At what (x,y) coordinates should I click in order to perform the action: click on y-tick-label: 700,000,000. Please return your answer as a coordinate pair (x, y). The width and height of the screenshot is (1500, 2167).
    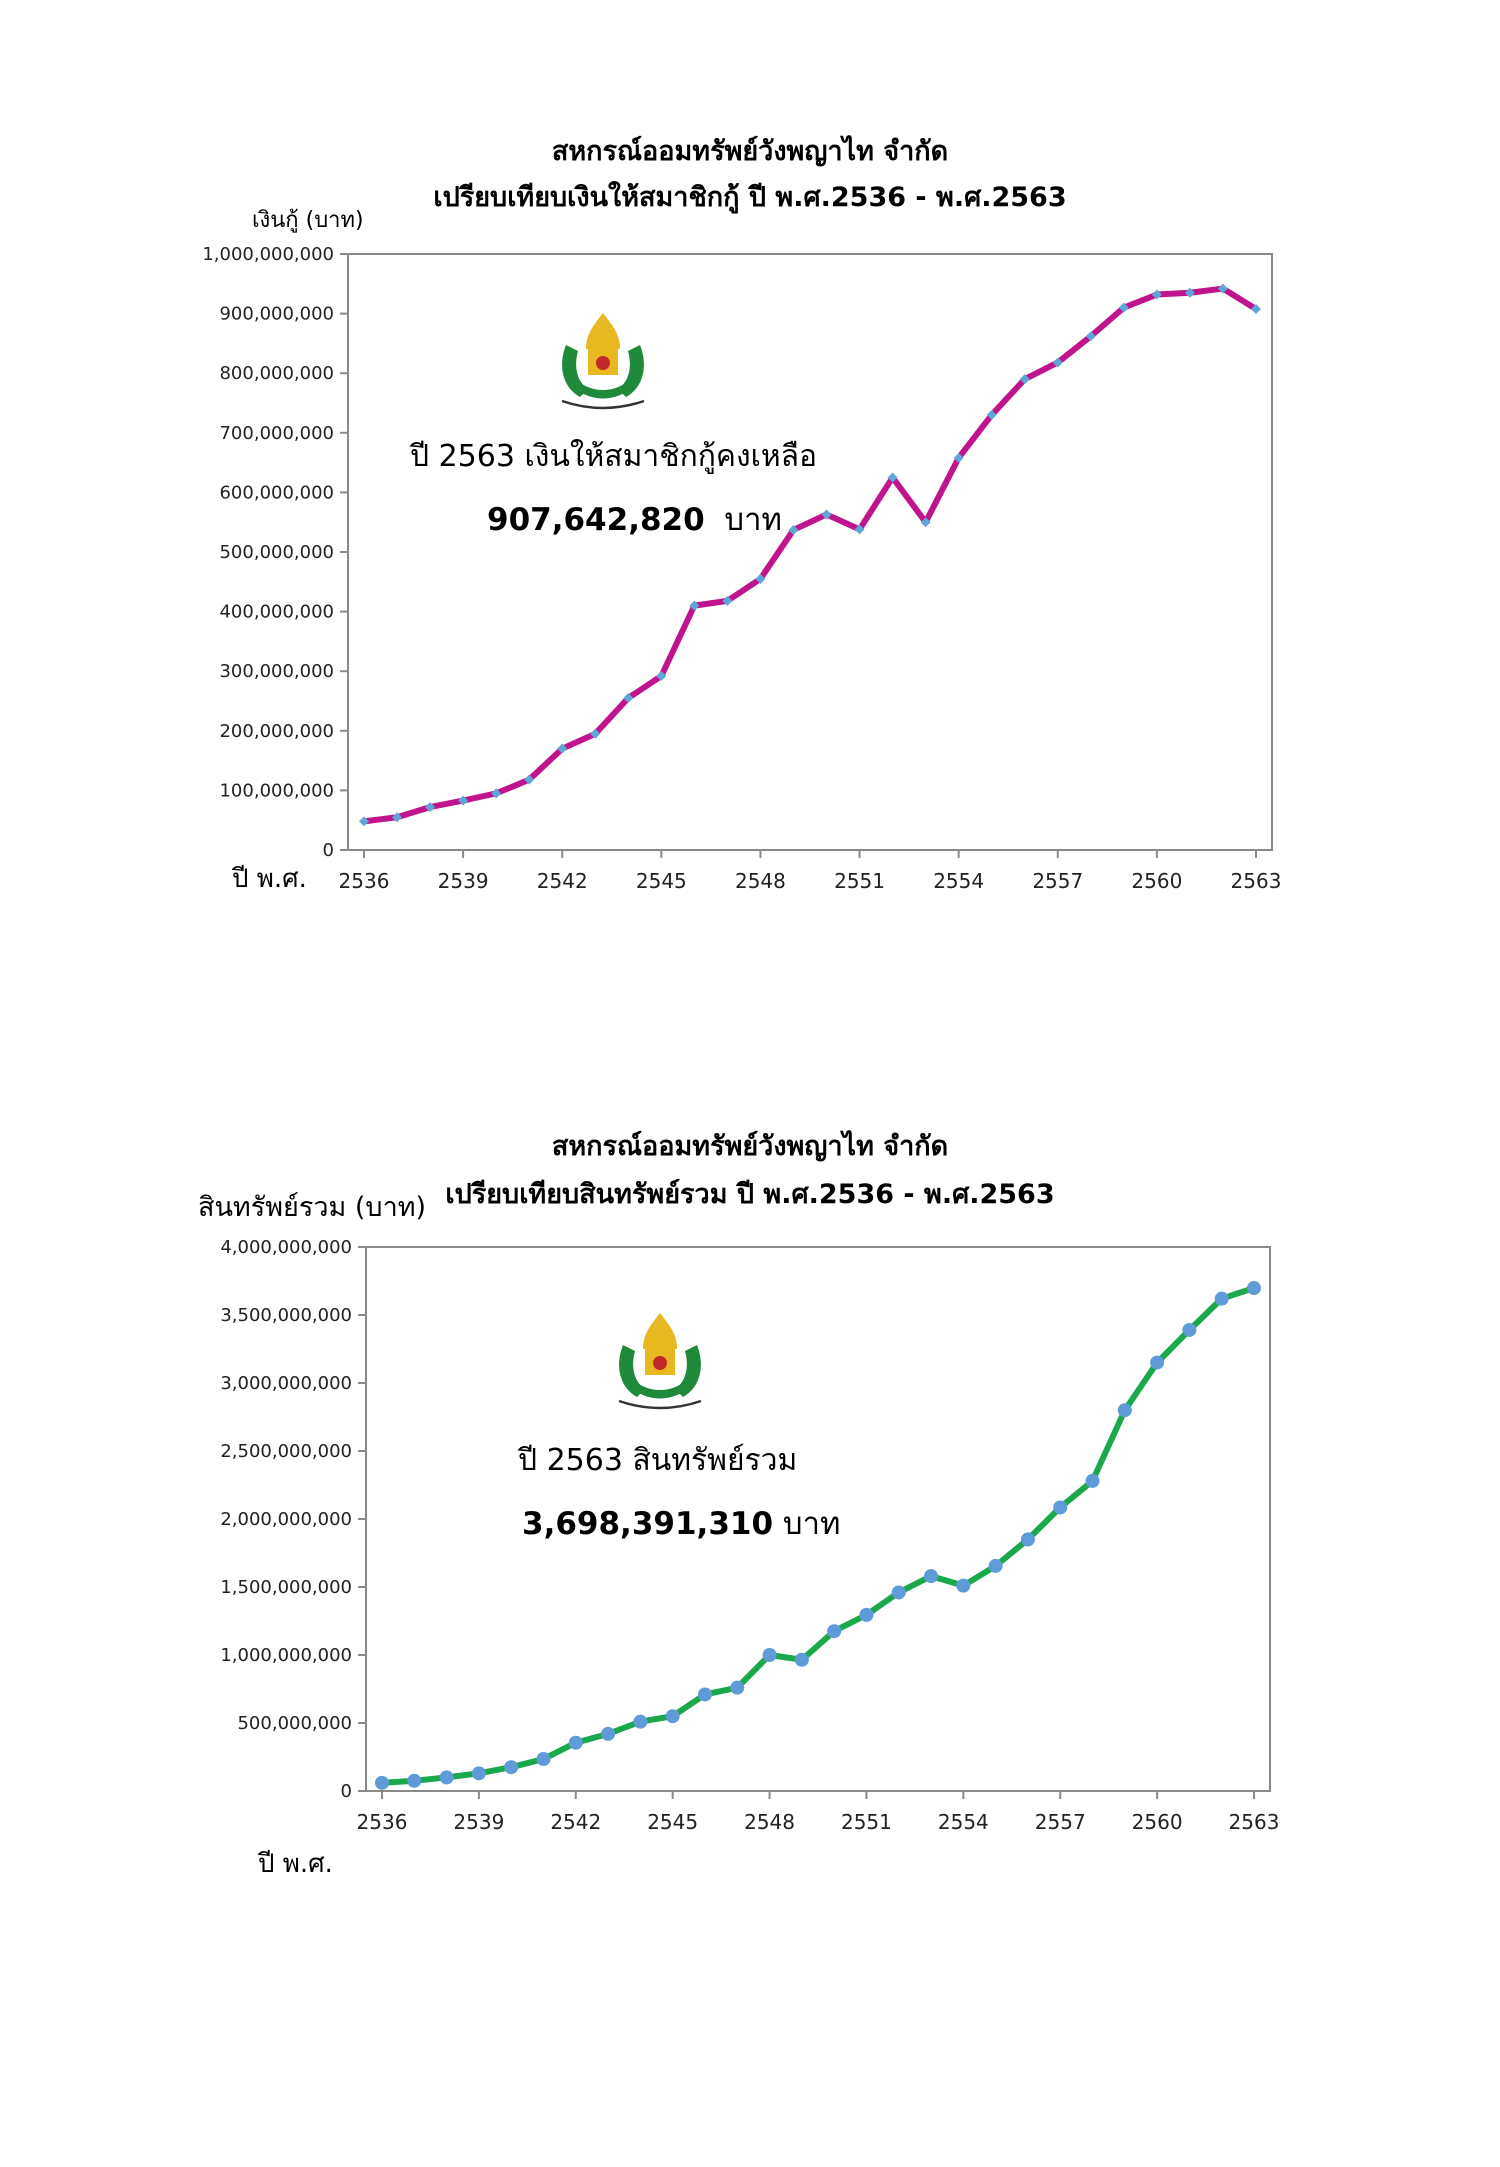
    Looking at the image, I should click on (276, 433).